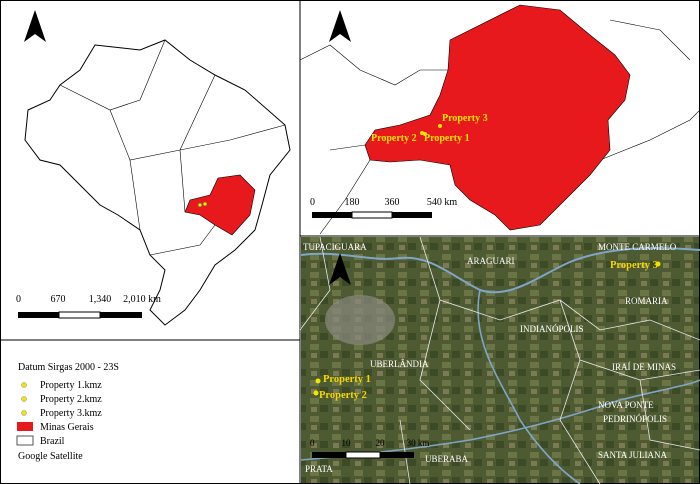 The height and width of the screenshot is (484, 700). What do you see at coordinates (71, 399) in the screenshot?
I see `legend-item: Property 2.kmz` at bounding box center [71, 399].